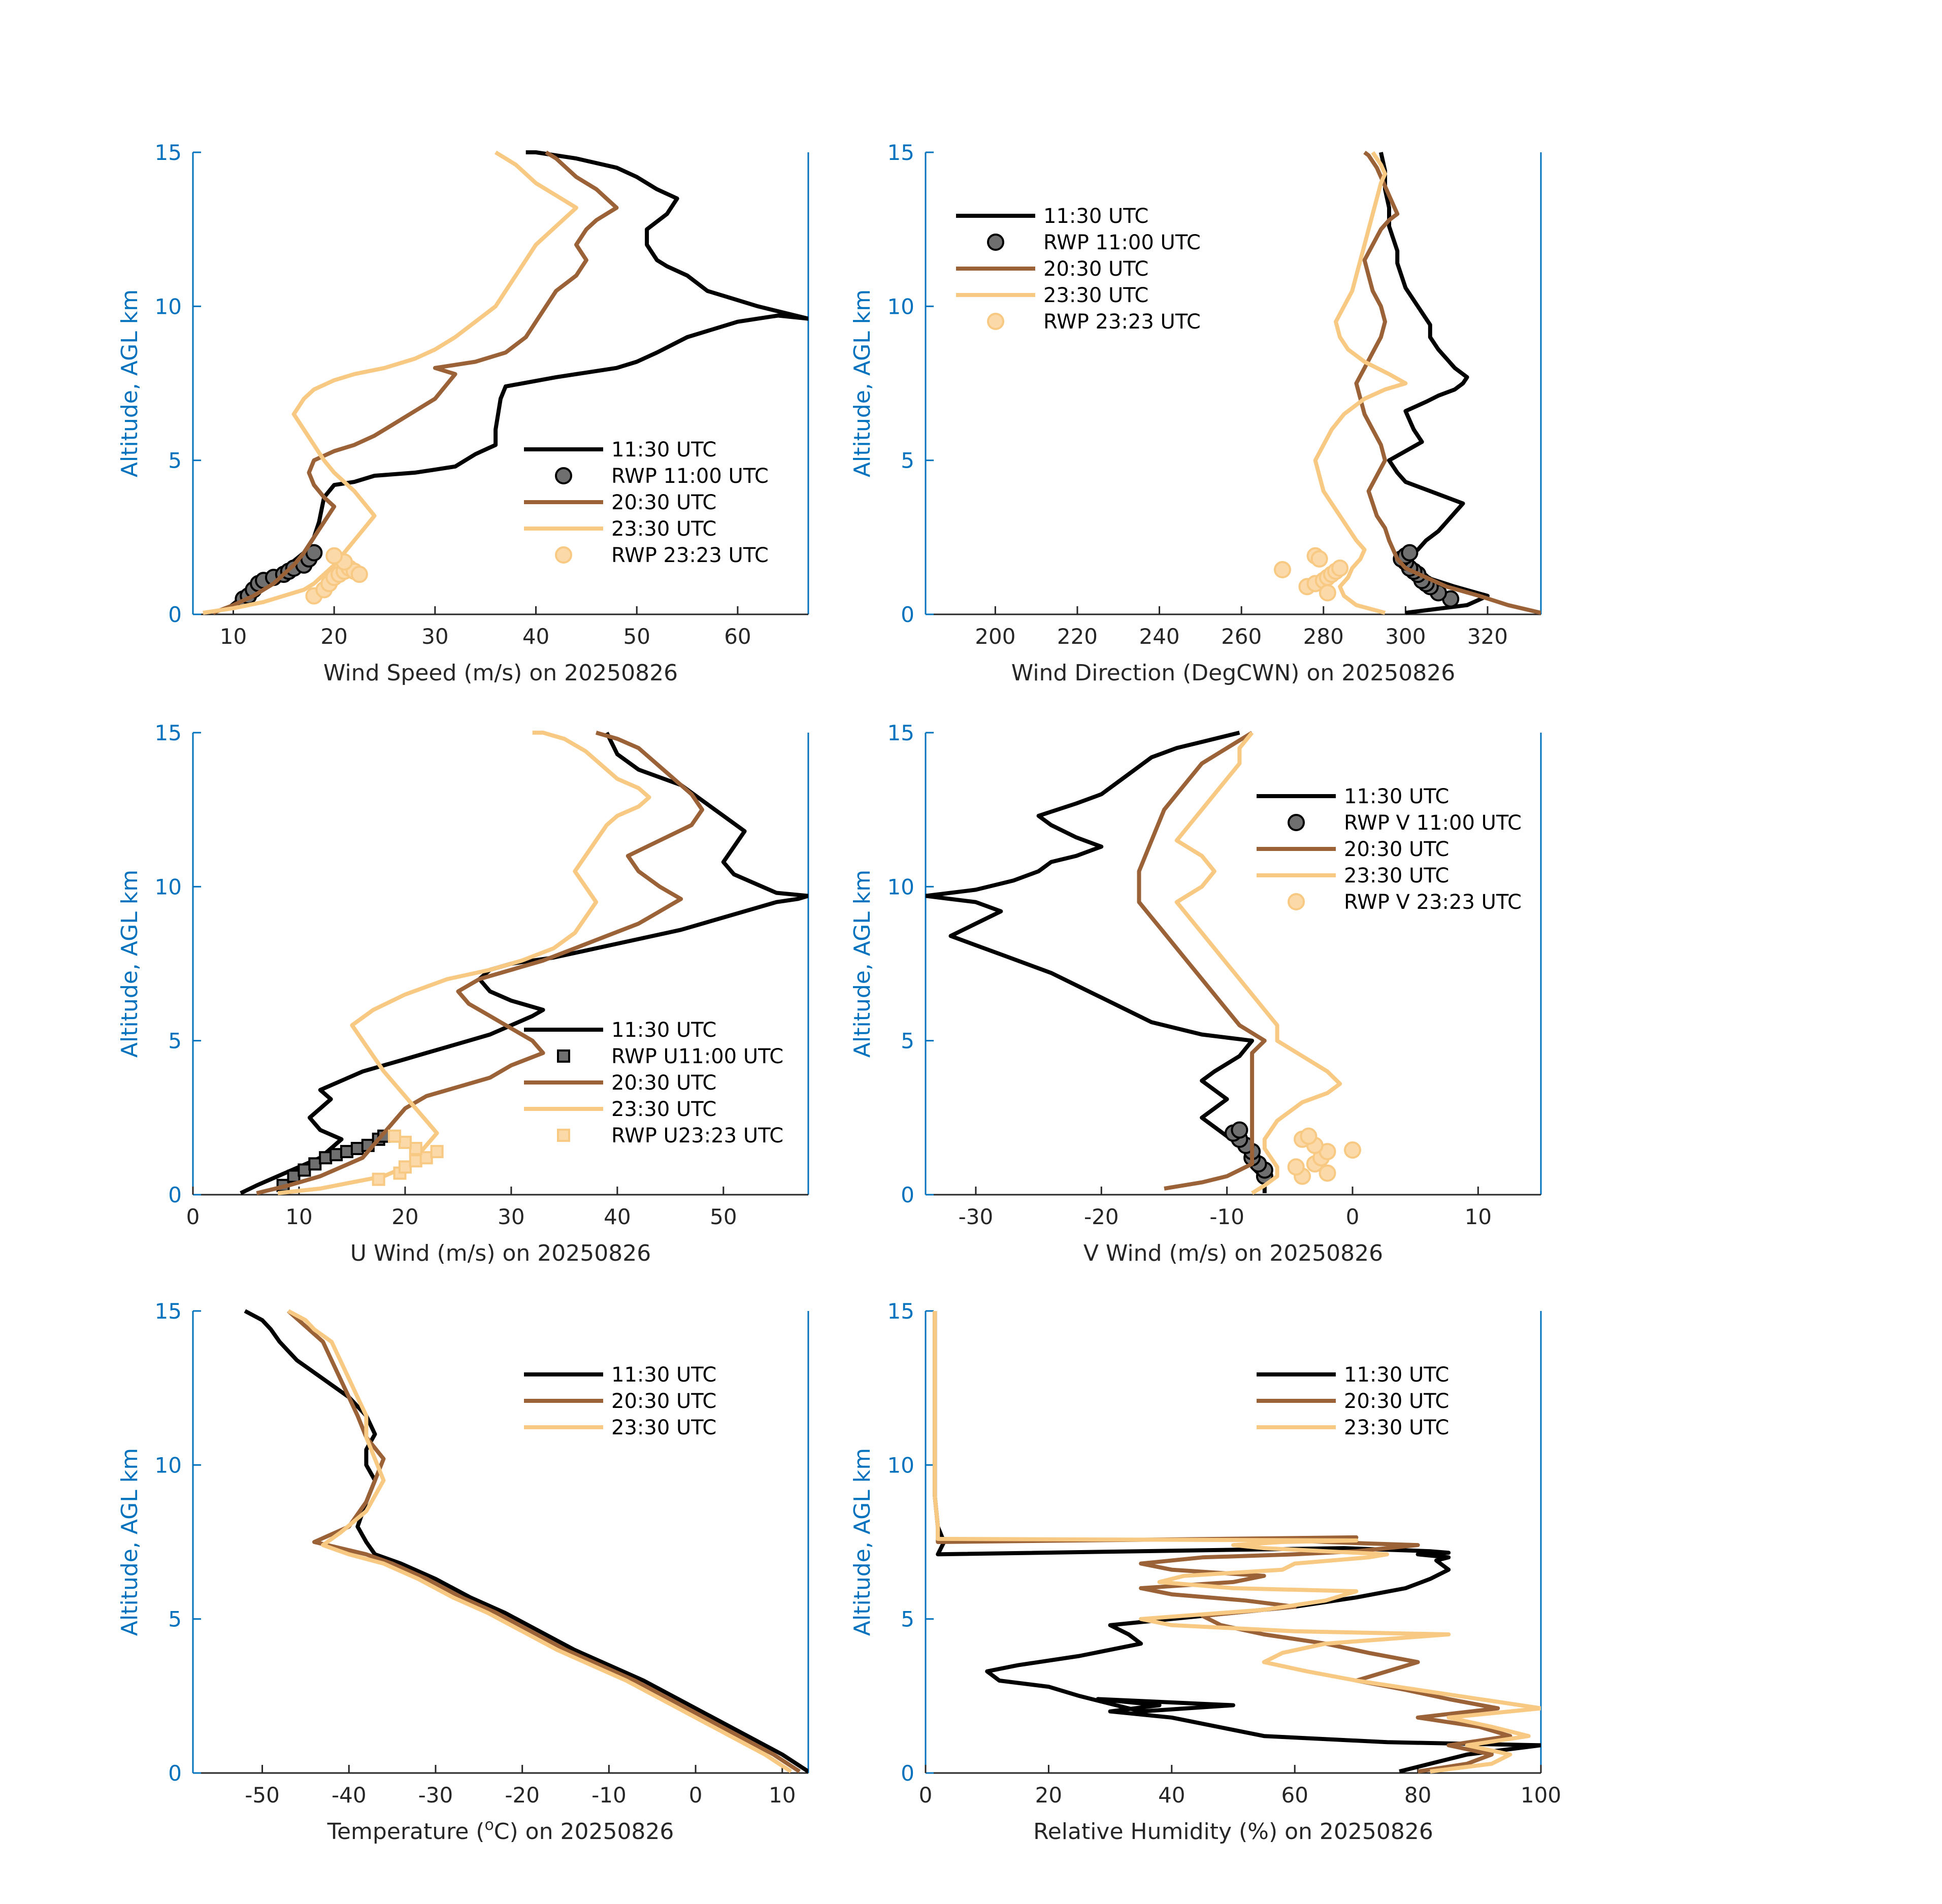  I want to click on x-tick-label: 240, so click(1159, 637).